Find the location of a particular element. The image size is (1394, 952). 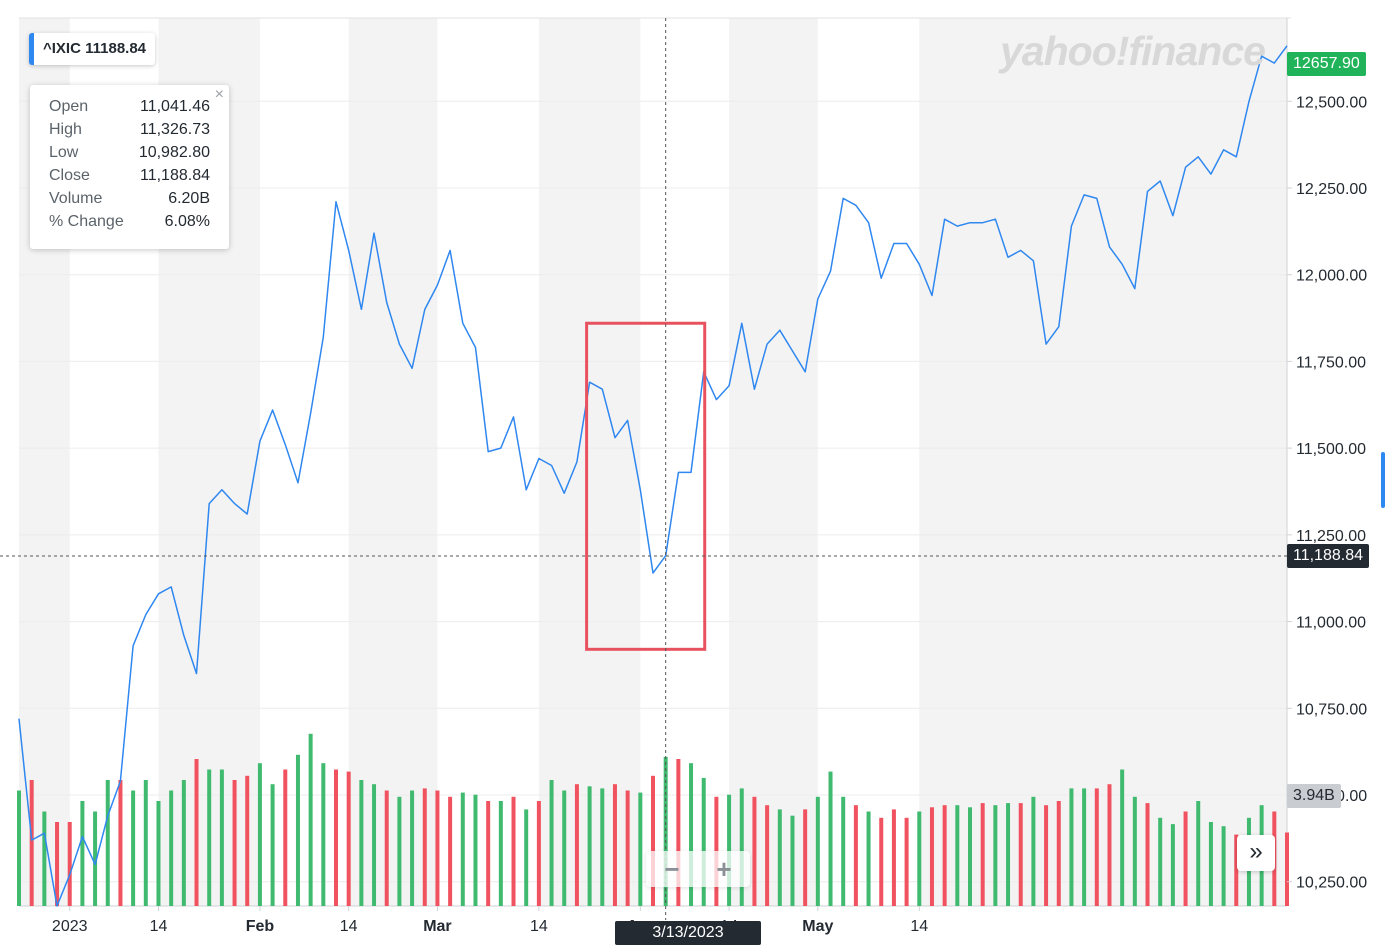

yahoo-finance-logo: yahoo!finance is located at coordinates (1133, 51).